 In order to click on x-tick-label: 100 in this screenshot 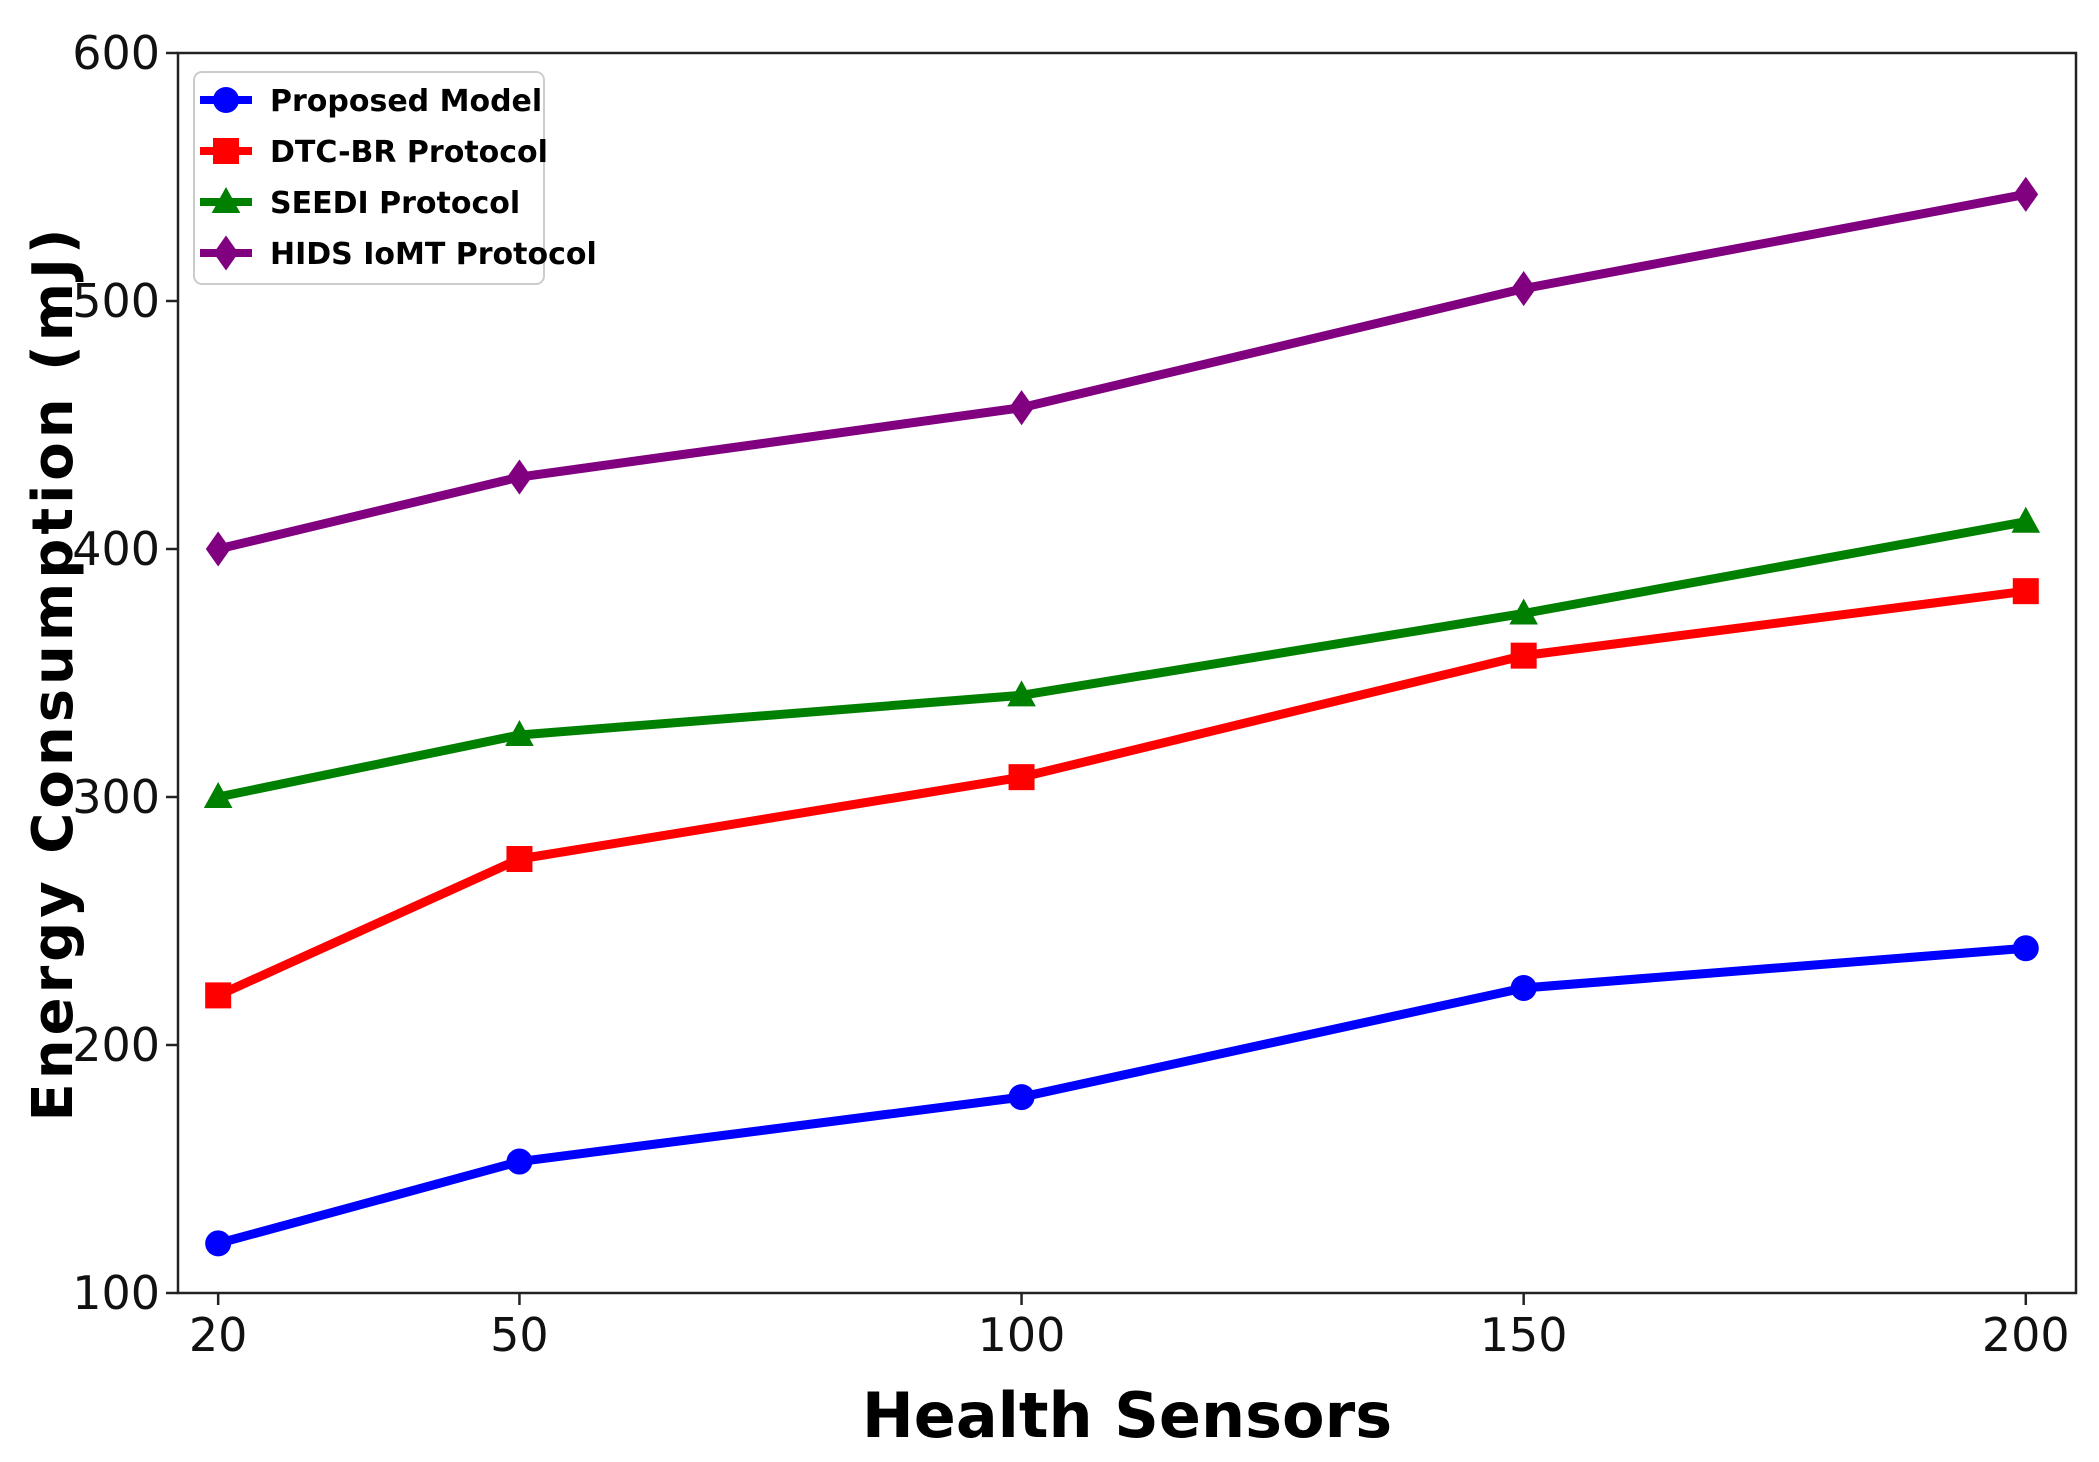, I will do `click(1022, 1335)`.